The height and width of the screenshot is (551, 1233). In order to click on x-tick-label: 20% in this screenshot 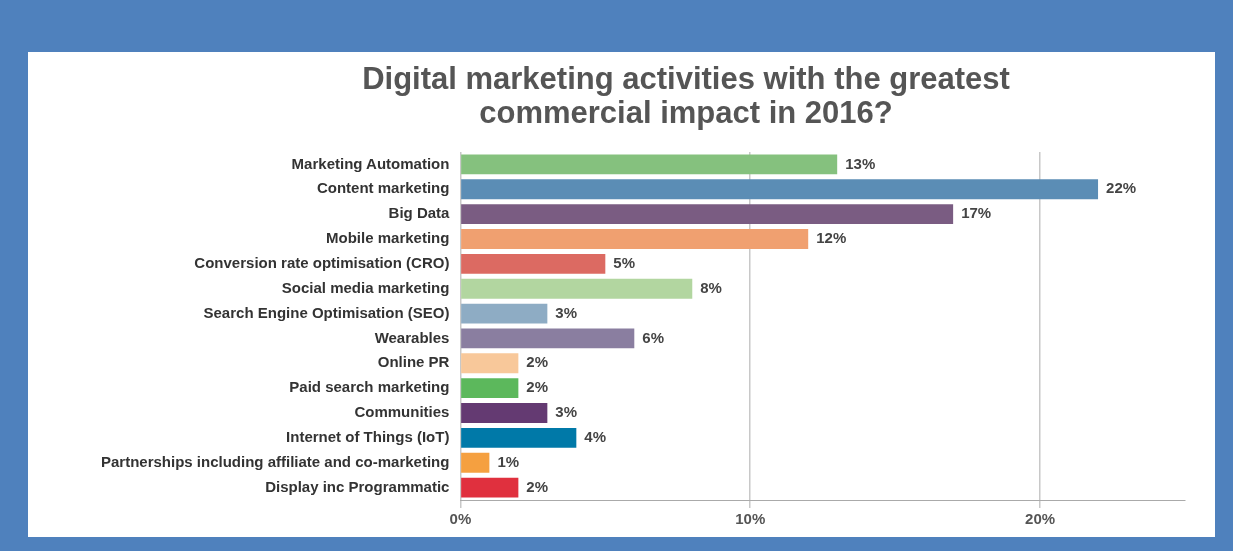, I will do `click(1040, 519)`.